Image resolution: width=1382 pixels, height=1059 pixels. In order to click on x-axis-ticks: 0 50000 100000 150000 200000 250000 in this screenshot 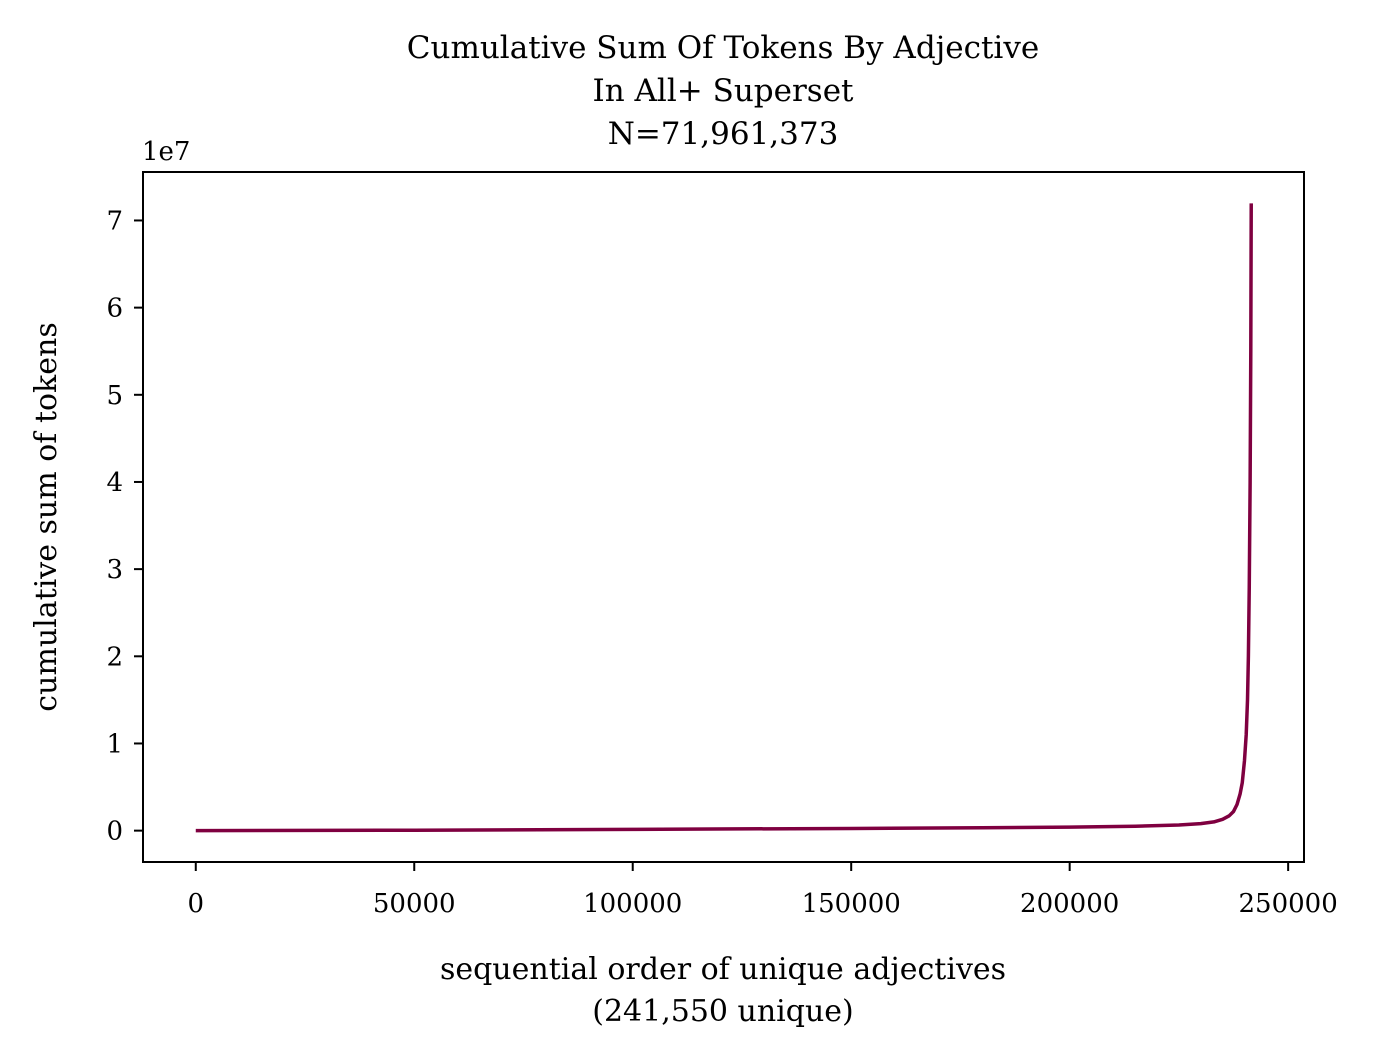, I will do `click(763, 890)`.